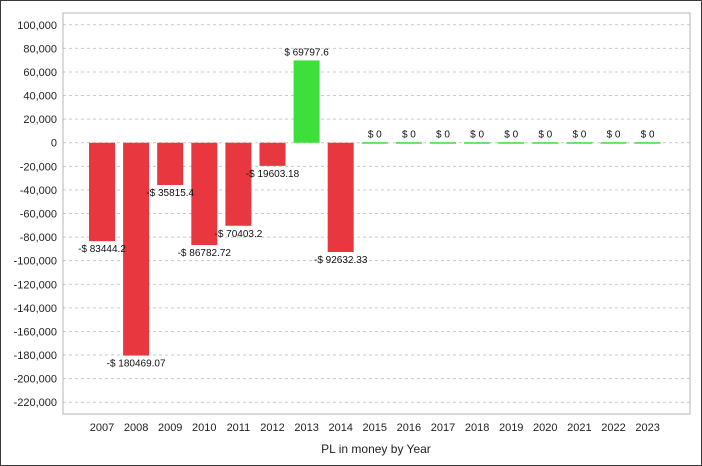 The image size is (702, 466). What do you see at coordinates (340, 197) in the screenshot?
I see `bar-2014` at bounding box center [340, 197].